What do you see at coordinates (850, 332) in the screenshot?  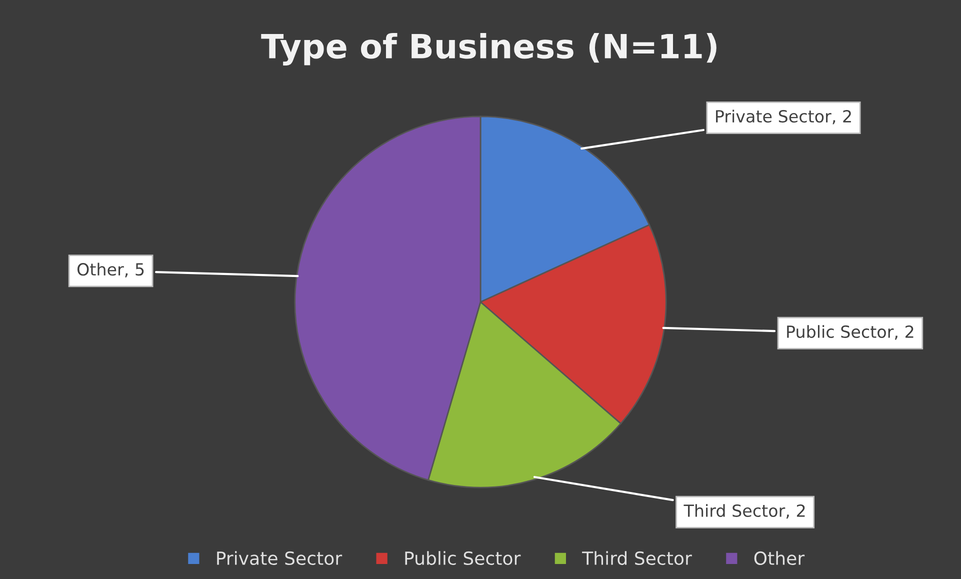 I see `data-label: Public Sector, 2` at bounding box center [850, 332].